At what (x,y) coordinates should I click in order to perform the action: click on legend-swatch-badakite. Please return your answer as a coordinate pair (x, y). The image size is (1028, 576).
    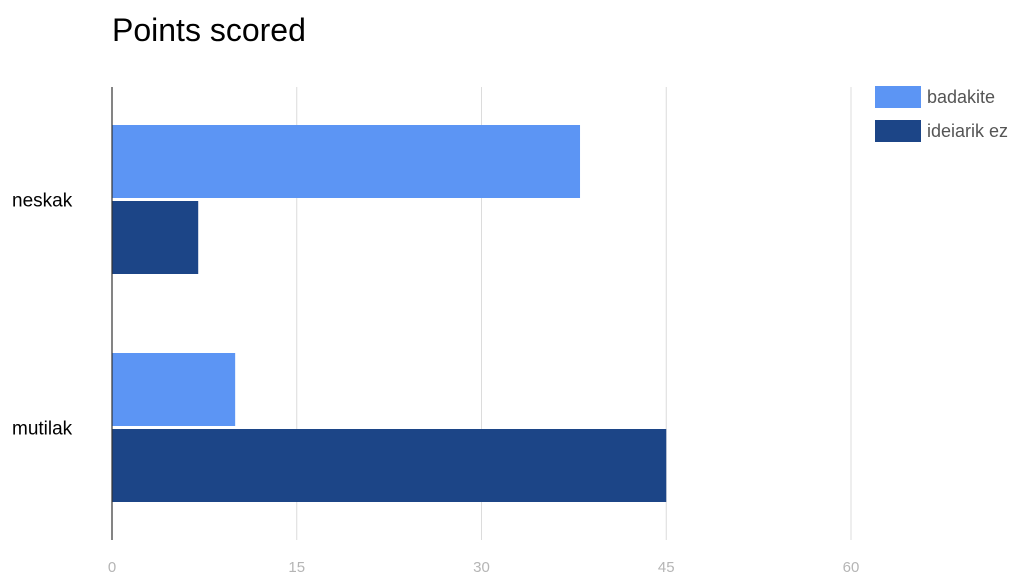
    Looking at the image, I should click on (898, 97).